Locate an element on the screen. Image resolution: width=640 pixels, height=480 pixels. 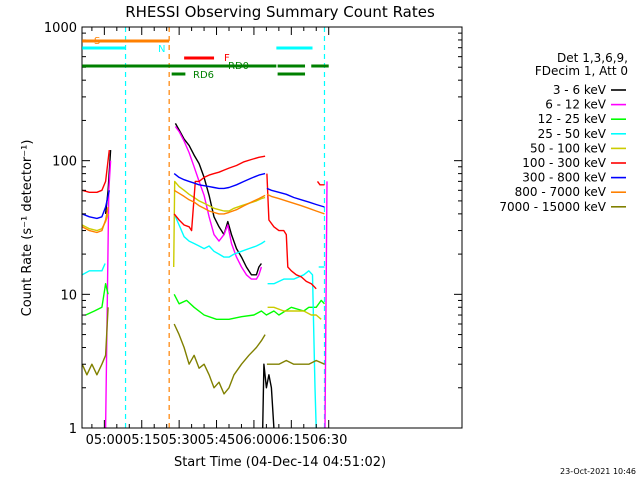
x-tick-label-06-00: 06:00 is located at coordinates (253, 440).